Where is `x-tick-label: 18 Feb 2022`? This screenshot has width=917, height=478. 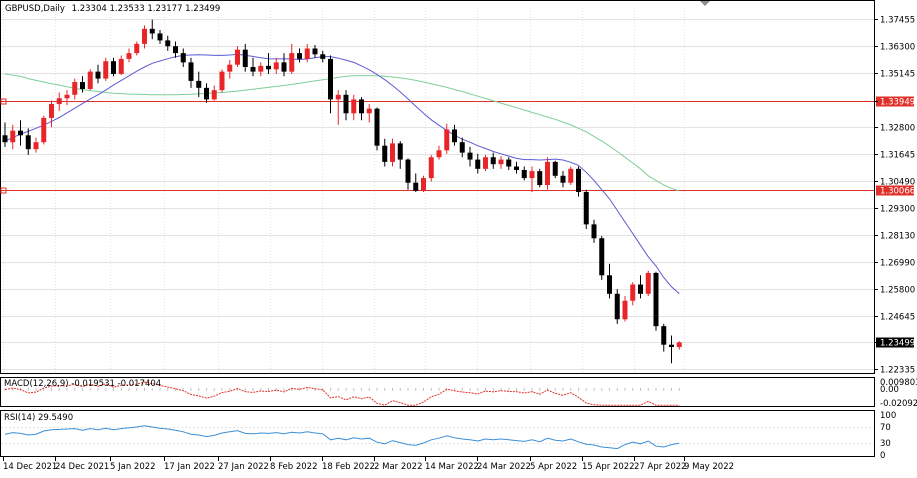
x-tick-label: 18 Feb 2022 is located at coordinates (348, 467).